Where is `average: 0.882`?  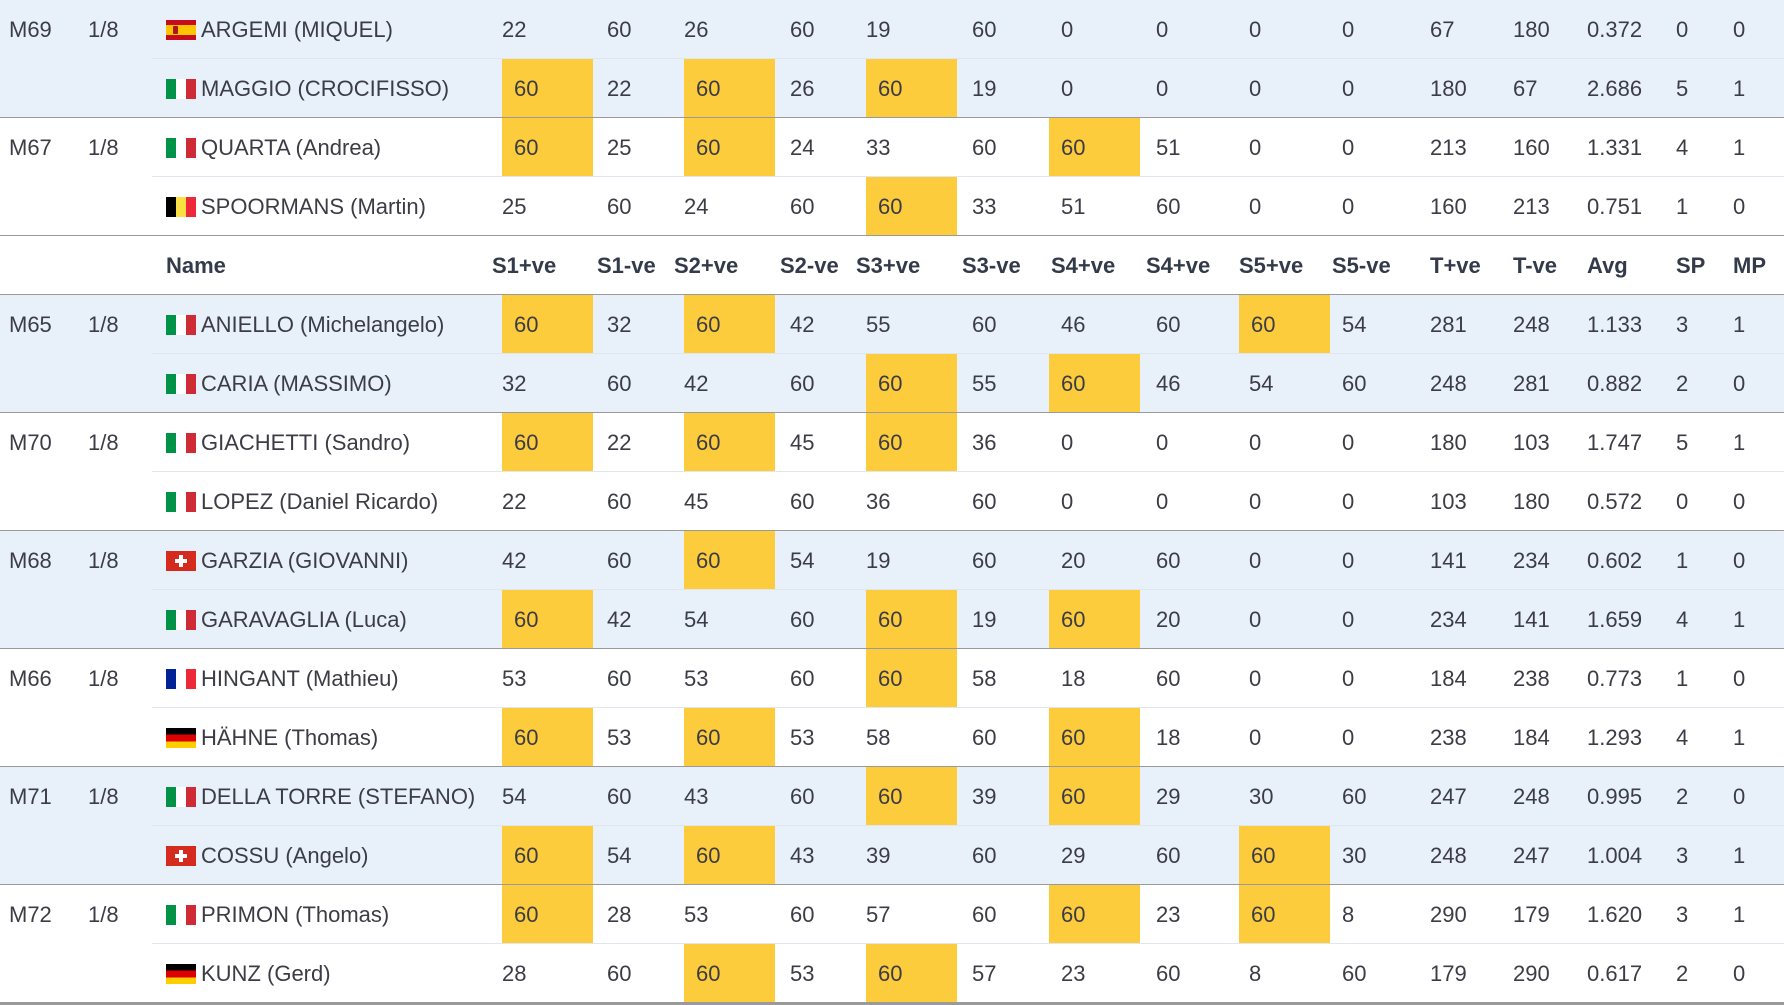
average: 0.882 is located at coordinates (1615, 383).